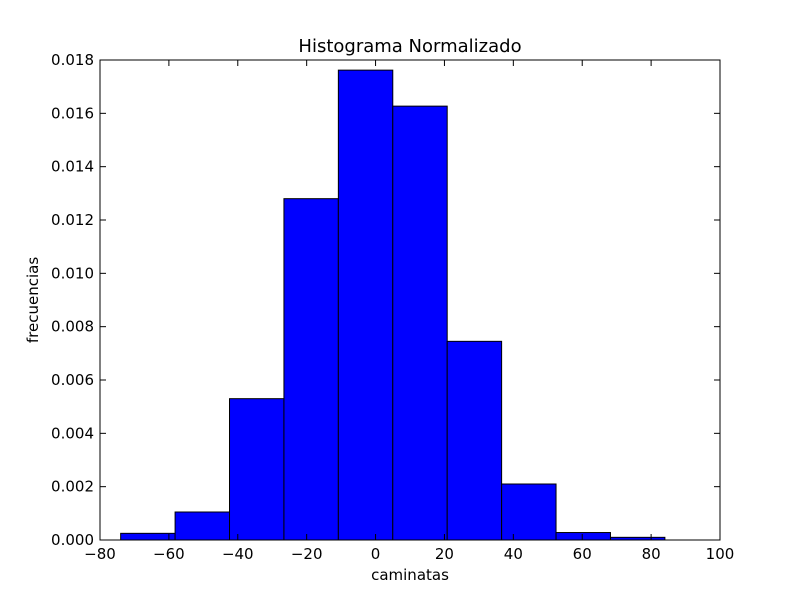 The image size is (800, 600). What do you see at coordinates (72, 540) in the screenshot?
I see `y-tick-label: 0.000` at bounding box center [72, 540].